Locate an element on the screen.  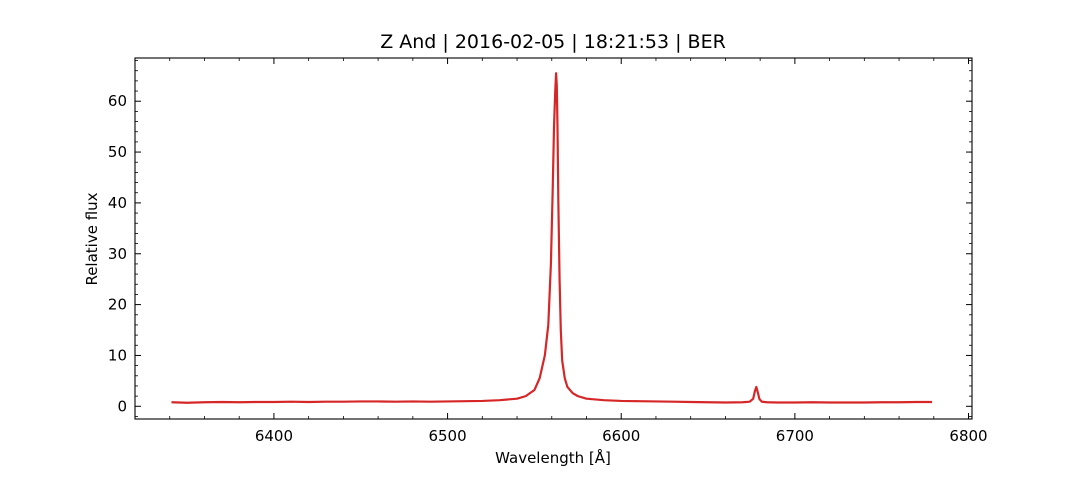
x-tick-label: 6700 is located at coordinates (795, 436).